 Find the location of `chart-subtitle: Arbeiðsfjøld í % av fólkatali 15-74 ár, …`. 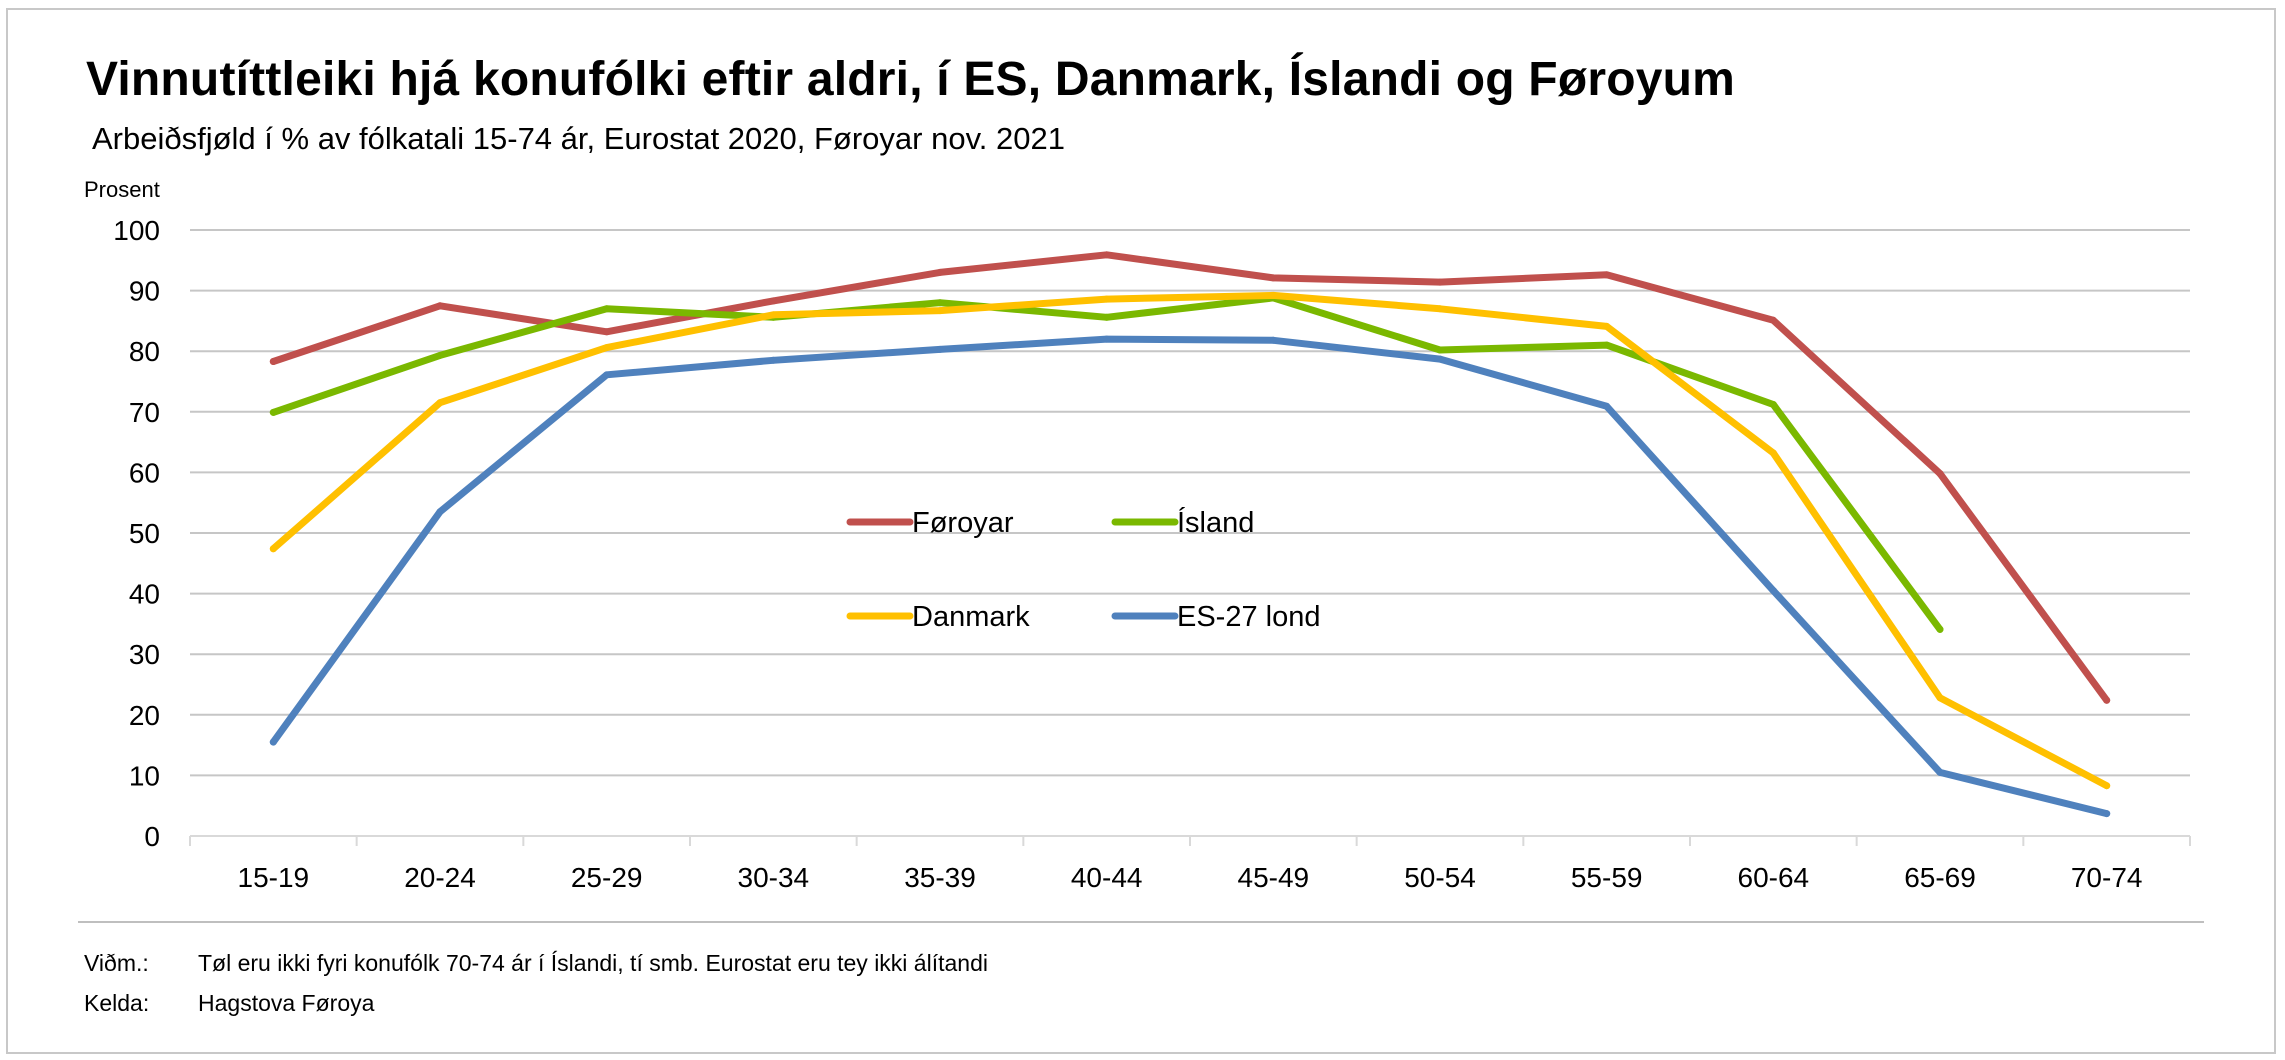

chart-subtitle: Arbeiðsfjøld í % av fólkatali 15-74 ár, … is located at coordinates (578, 138).